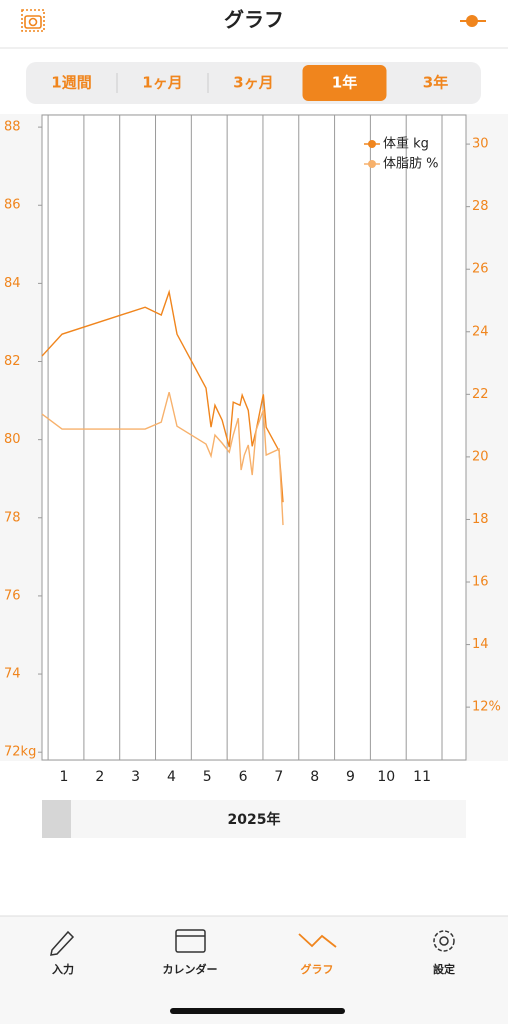 Image resolution: width=508 pixels, height=1024 pixels. I want to click on graph-shape, so click(317, 940).